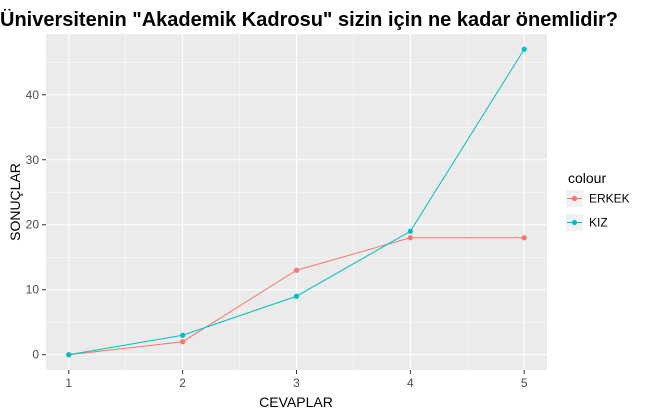 The image size is (655, 417). I want to click on legend-key-point-kiz, so click(574, 222).